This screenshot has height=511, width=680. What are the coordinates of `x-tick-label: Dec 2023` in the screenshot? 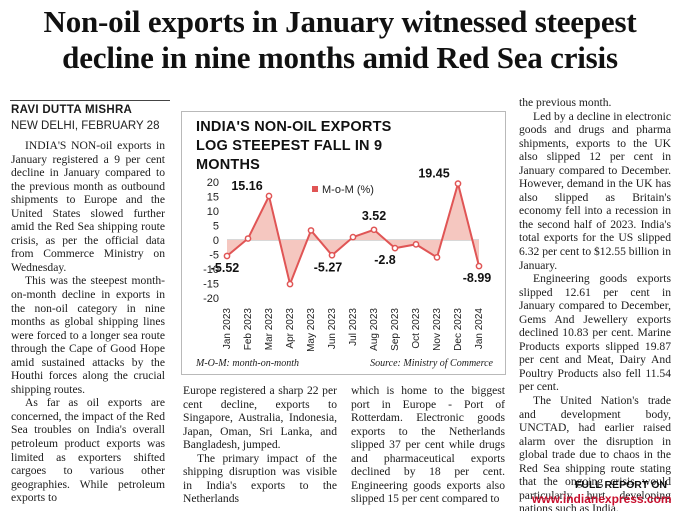 It's located at (458, 329).